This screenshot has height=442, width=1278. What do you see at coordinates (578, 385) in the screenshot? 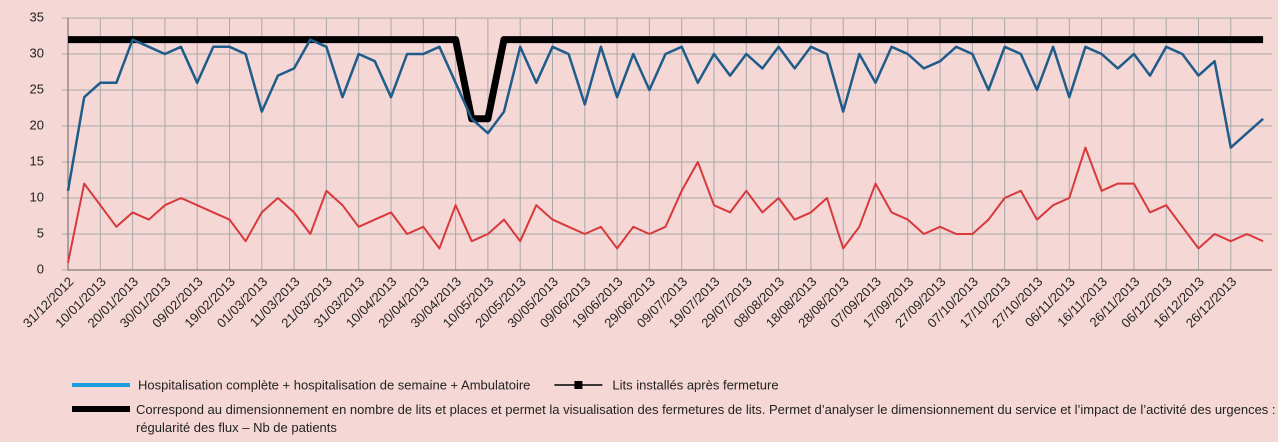
I see `legend-marker` at bounding box center [578, 385].